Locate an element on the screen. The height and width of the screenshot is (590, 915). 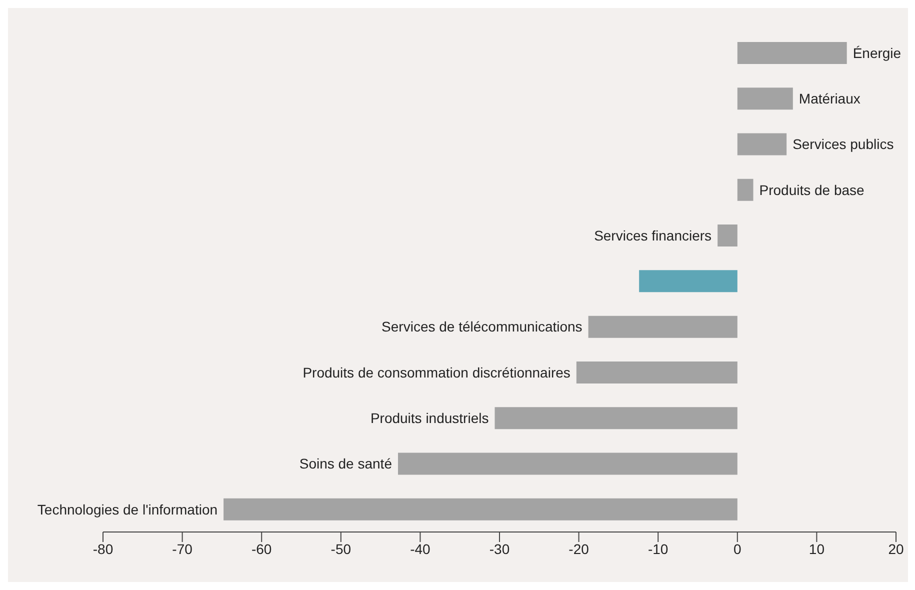
x-tick-label: -40 is located at coordinates (420, 548).